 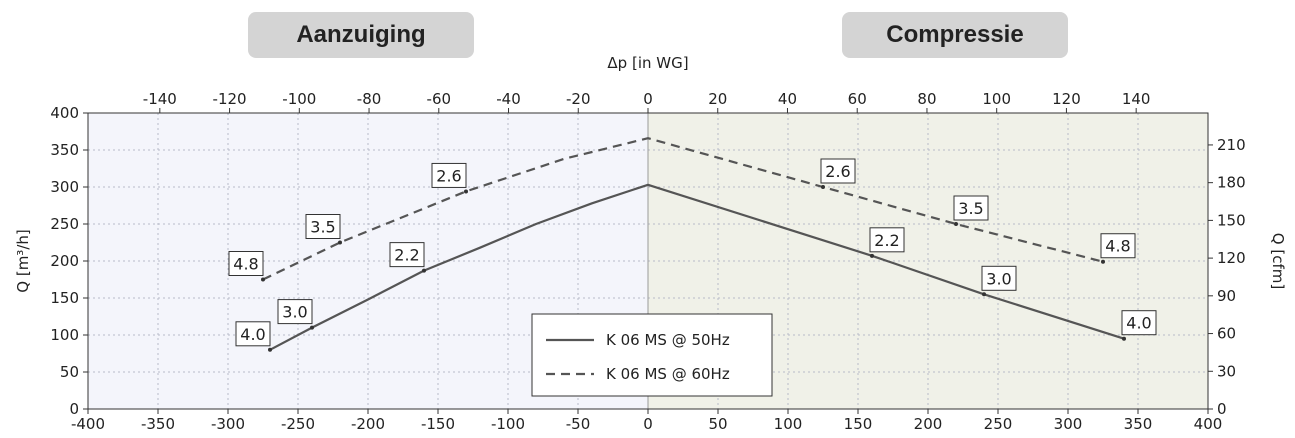 I want to click on x-tick-label: 200, so click(x=928, y=424).